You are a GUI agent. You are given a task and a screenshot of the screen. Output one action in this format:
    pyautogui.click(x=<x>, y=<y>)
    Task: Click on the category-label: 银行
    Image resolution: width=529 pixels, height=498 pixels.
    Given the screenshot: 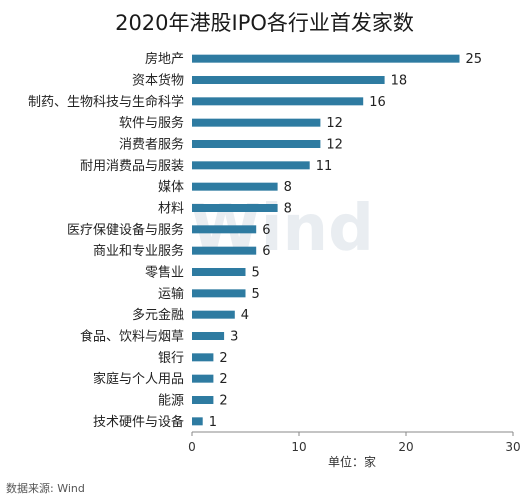 What is the action you would take?
    pyautogui.click(x=171, y=358)
    